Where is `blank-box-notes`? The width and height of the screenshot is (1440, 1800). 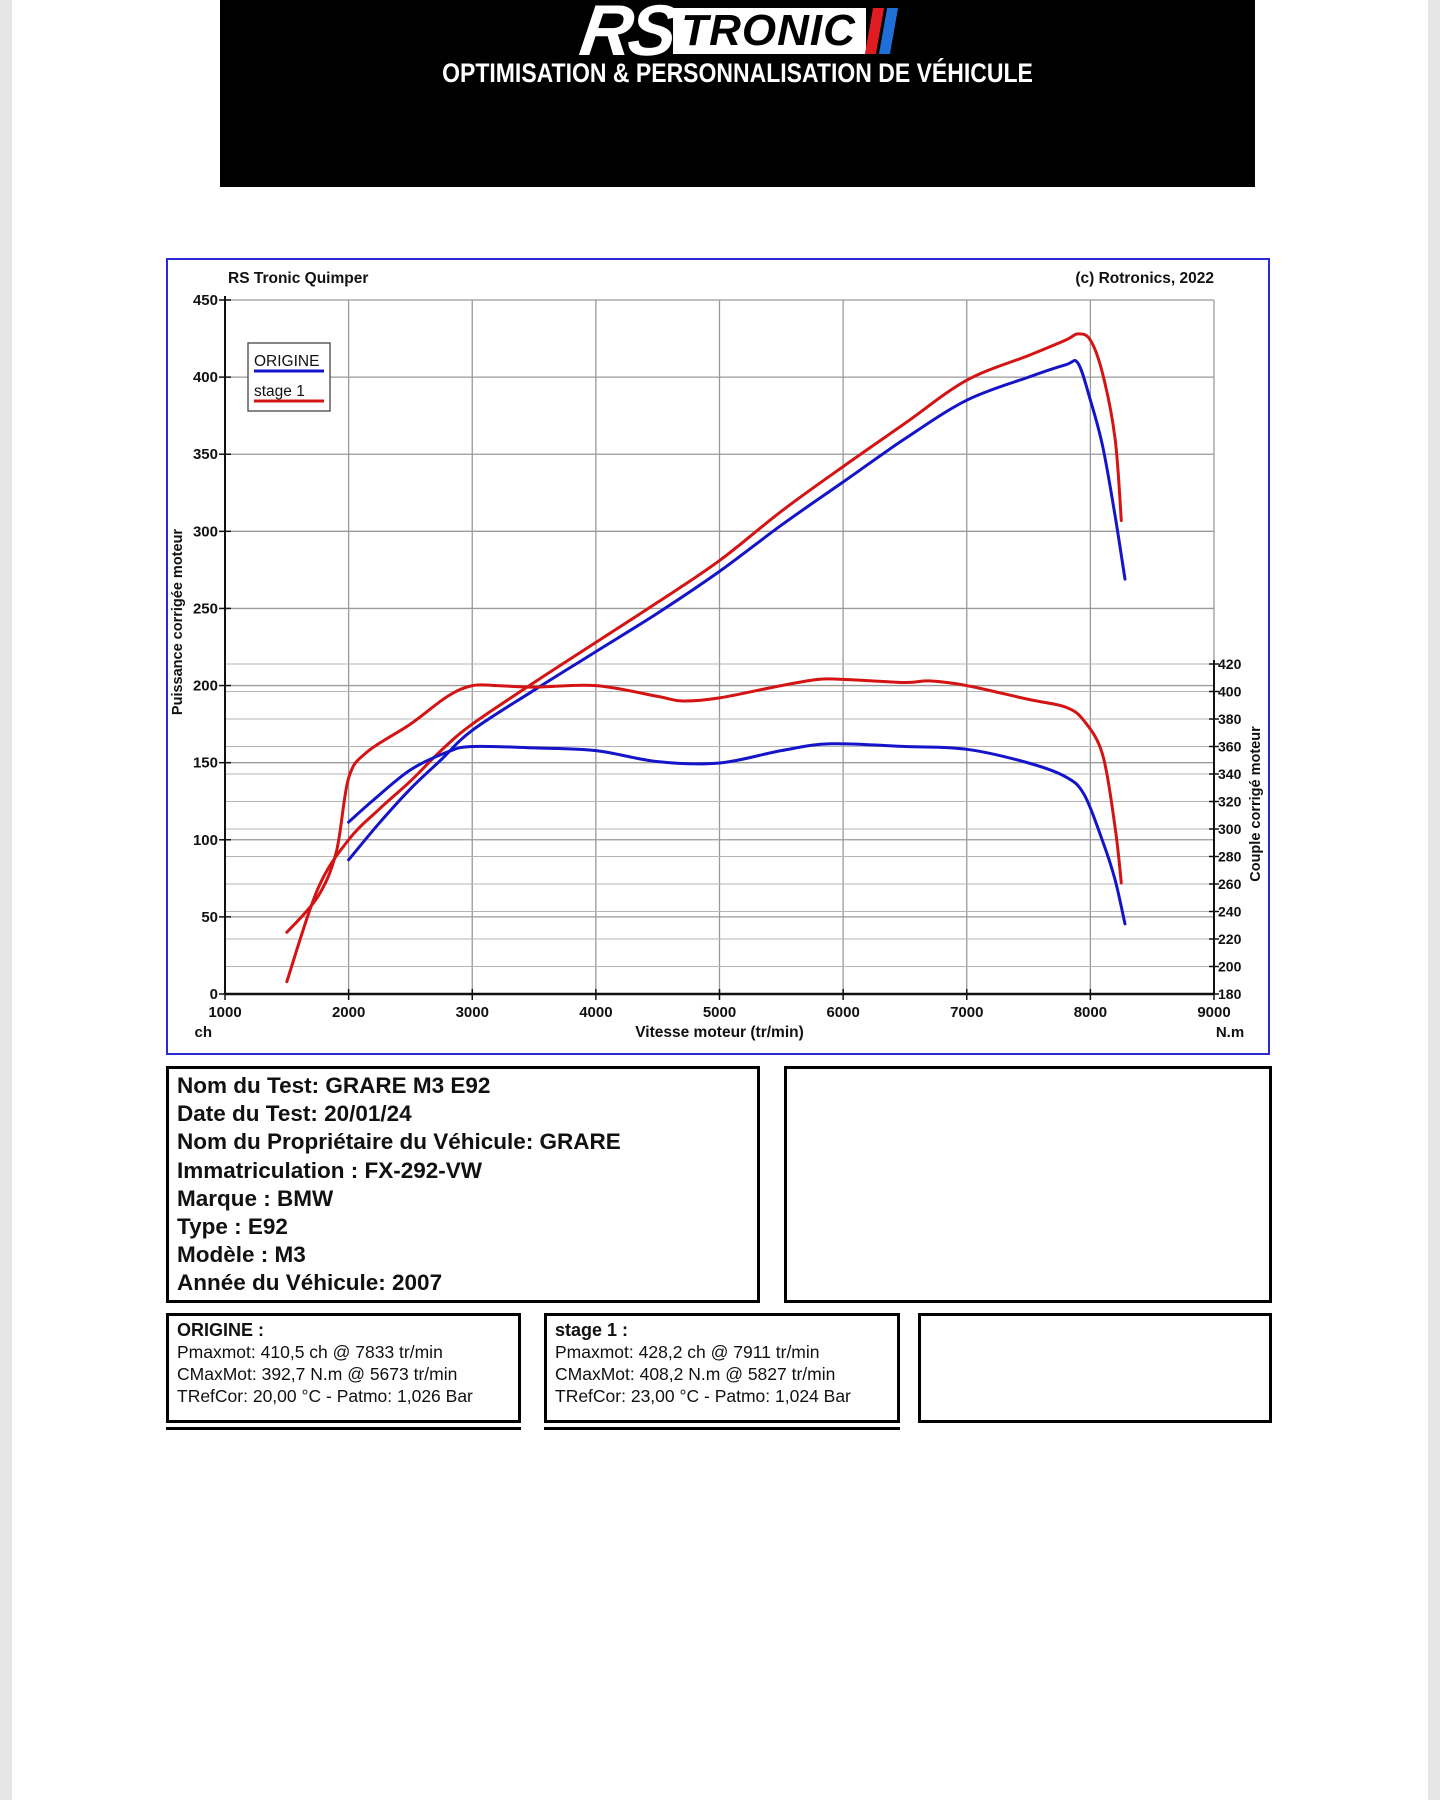
blank-box-notes is located at coordinates (1028, 1184).